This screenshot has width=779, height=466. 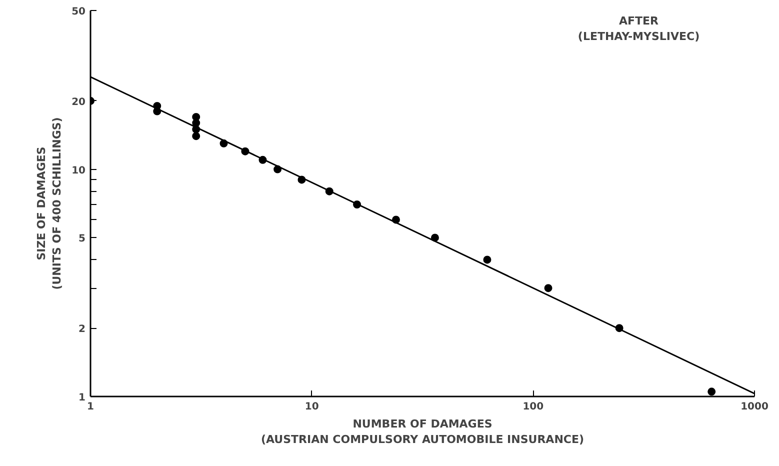 I want to click on y-tick-label: 10, so click(x=79, y=170).